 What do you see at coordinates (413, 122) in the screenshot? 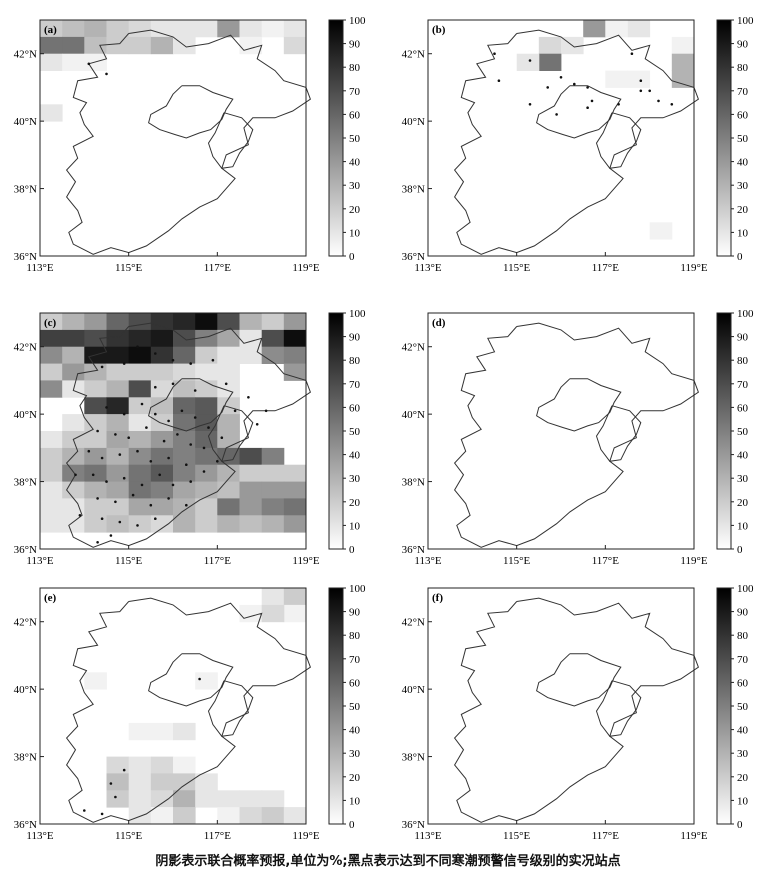
I see `y-tick-label: 40°N` at bounding box center [413, 122].